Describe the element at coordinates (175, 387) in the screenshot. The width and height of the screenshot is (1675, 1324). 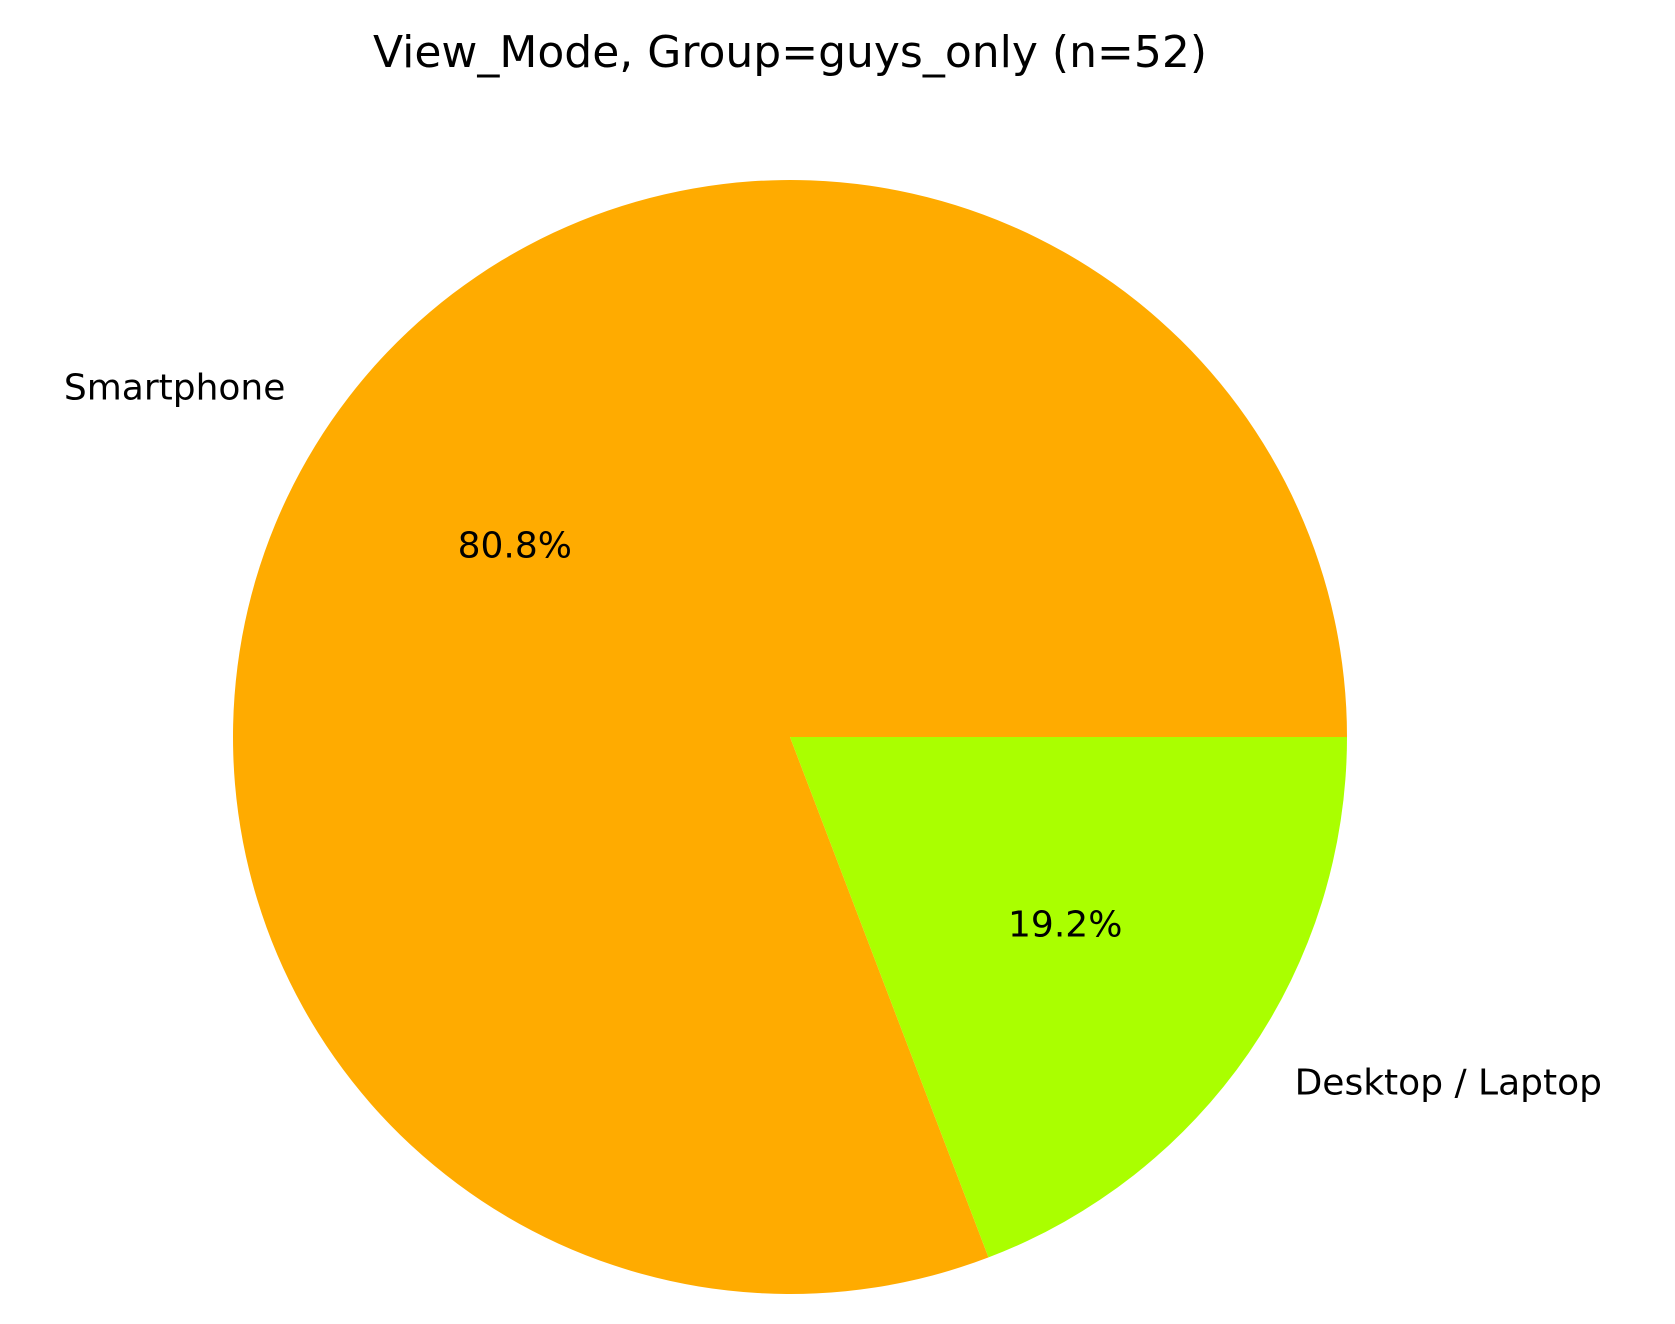
I see `slice-label-smartphone: Smartphone` at that location.